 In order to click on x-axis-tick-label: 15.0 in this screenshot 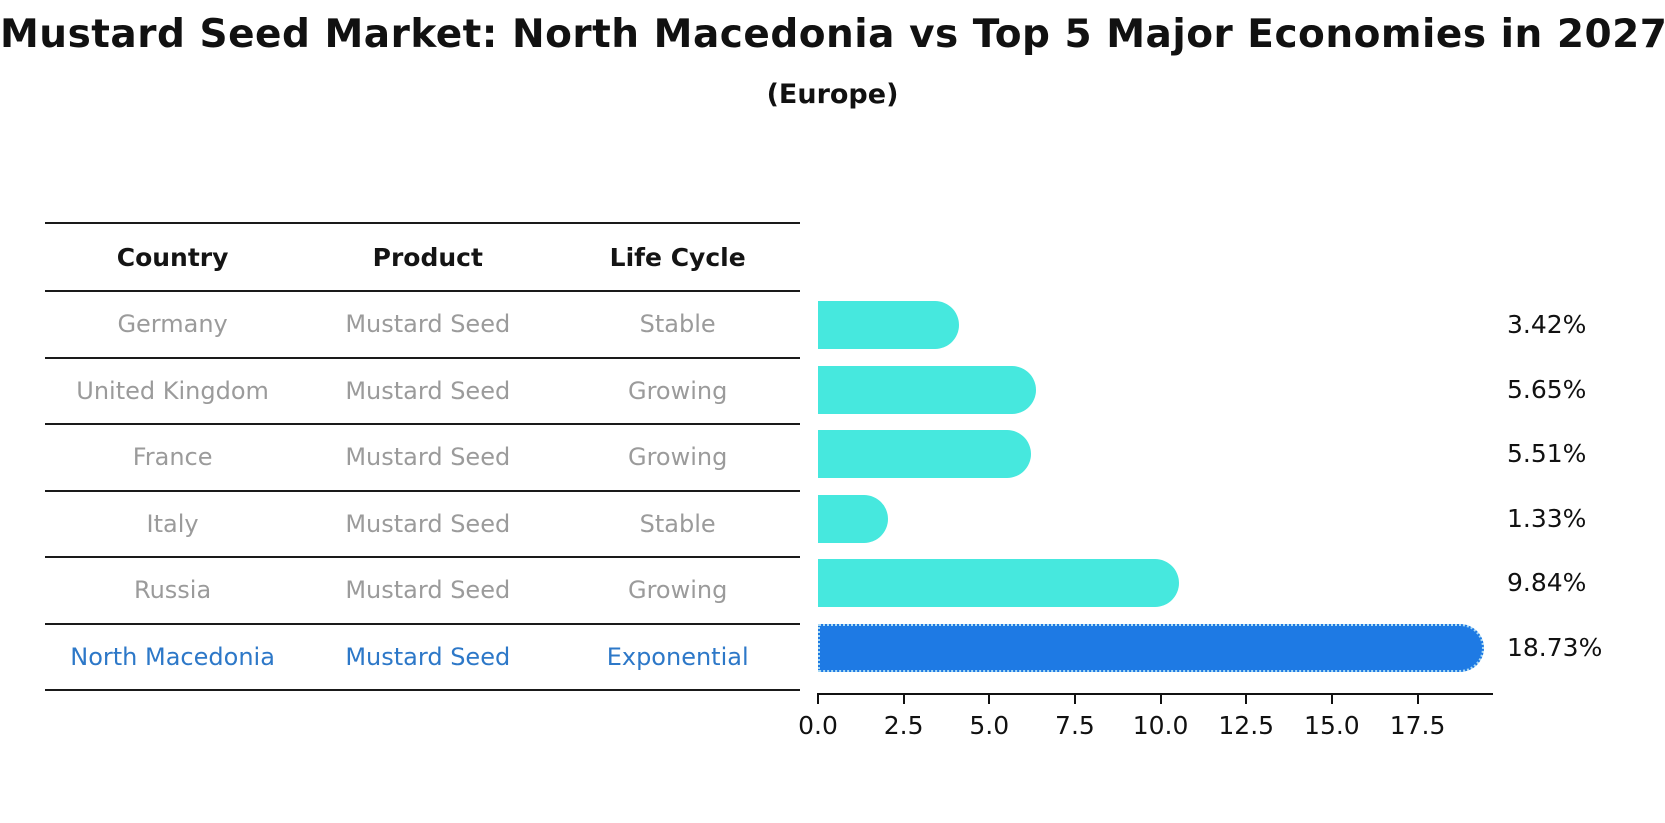, I will do `click(1332, 725)`.